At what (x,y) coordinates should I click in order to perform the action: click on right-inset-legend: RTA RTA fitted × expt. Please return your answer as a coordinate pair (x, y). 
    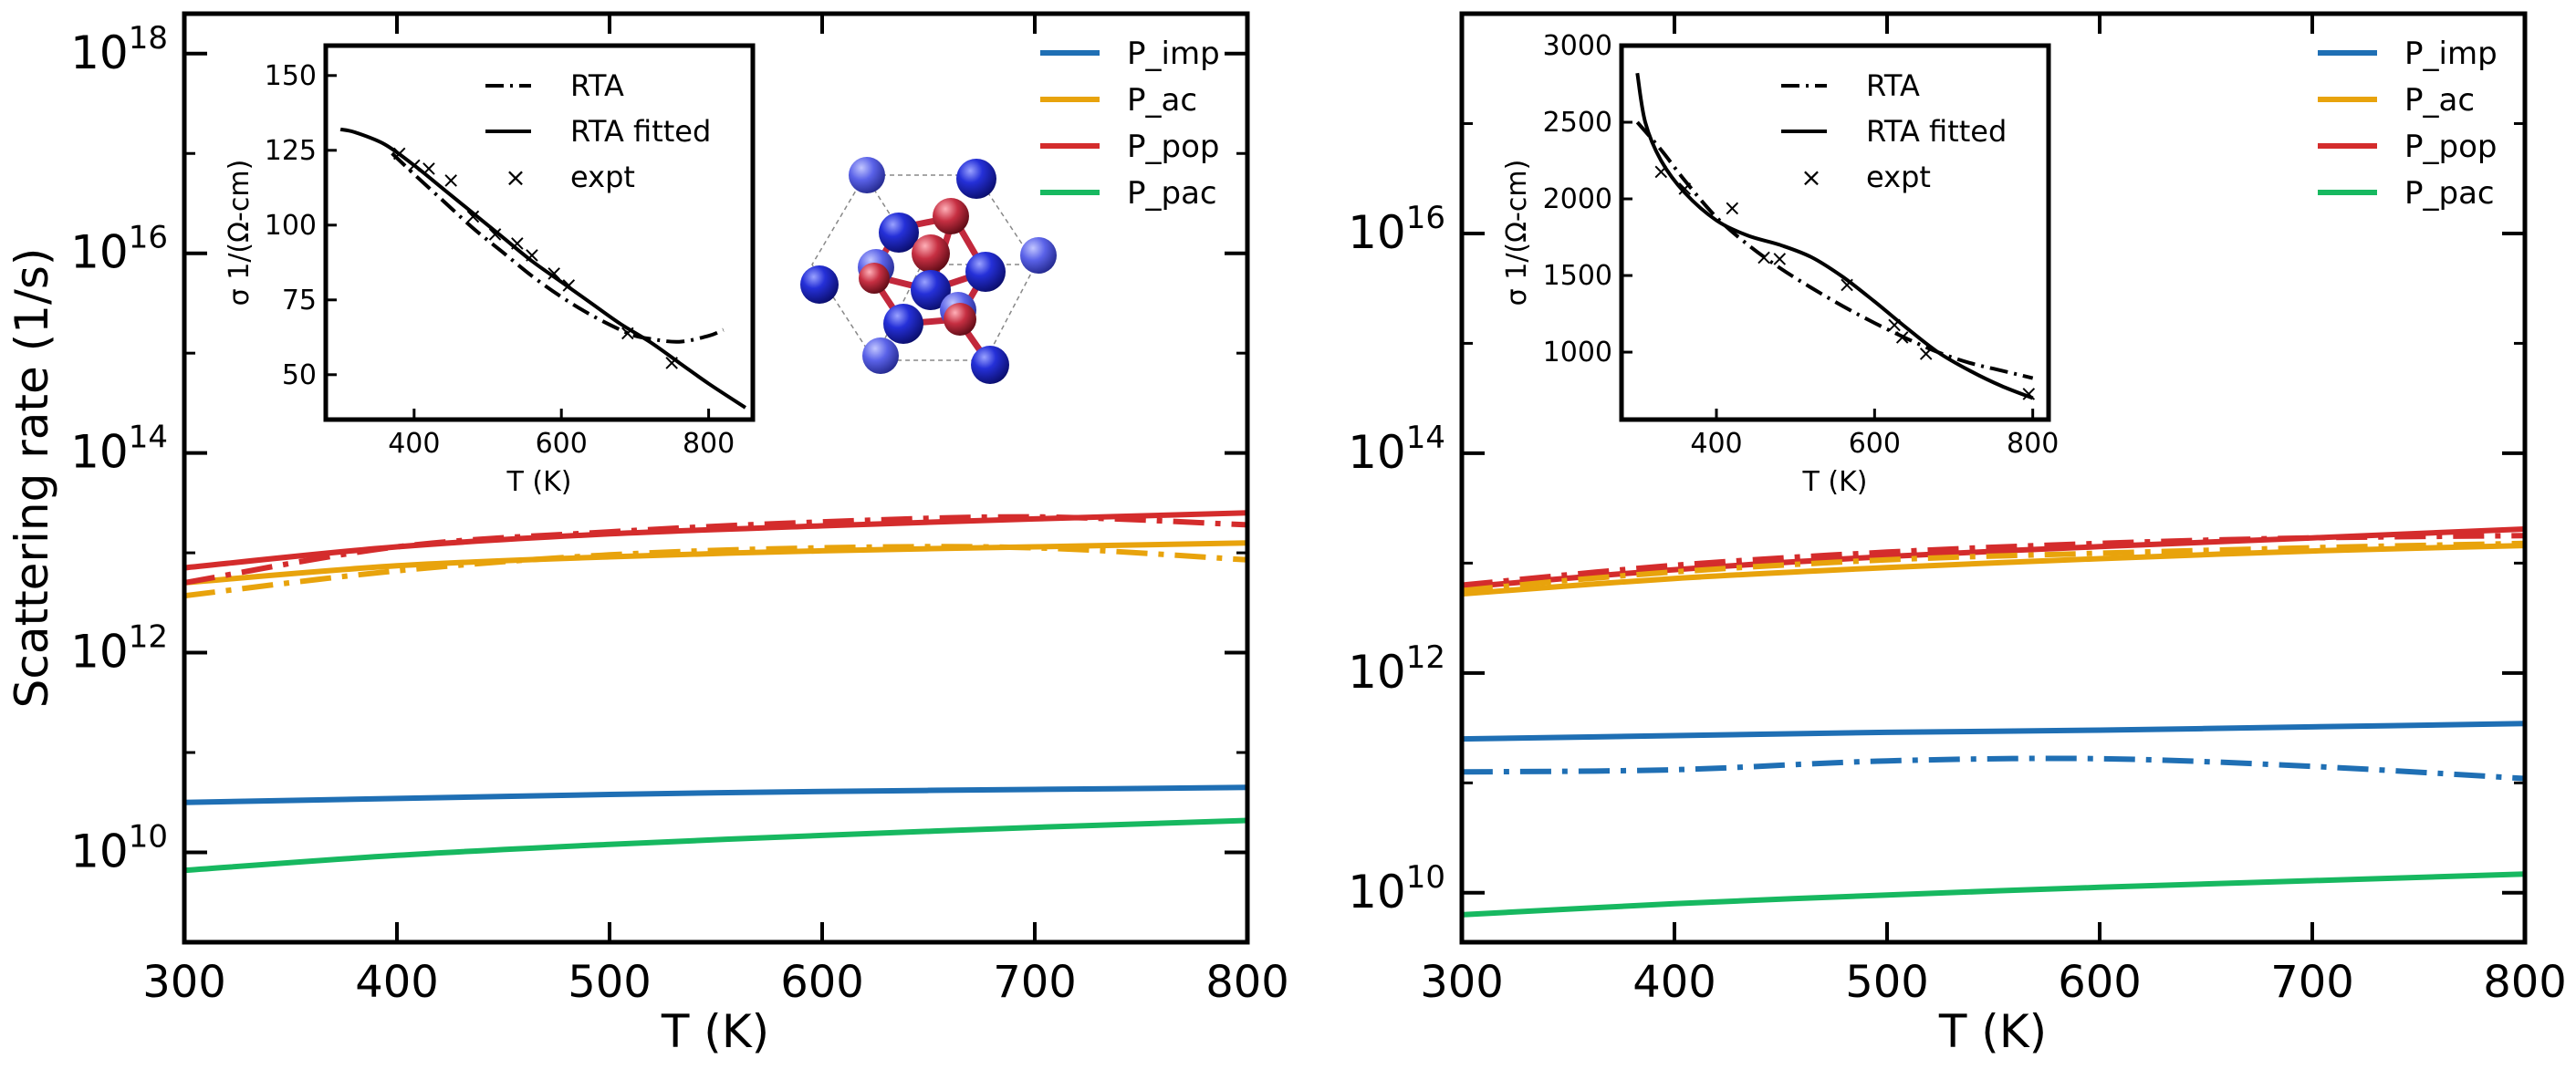
    Looking at the image, I should click on (1894, 131).